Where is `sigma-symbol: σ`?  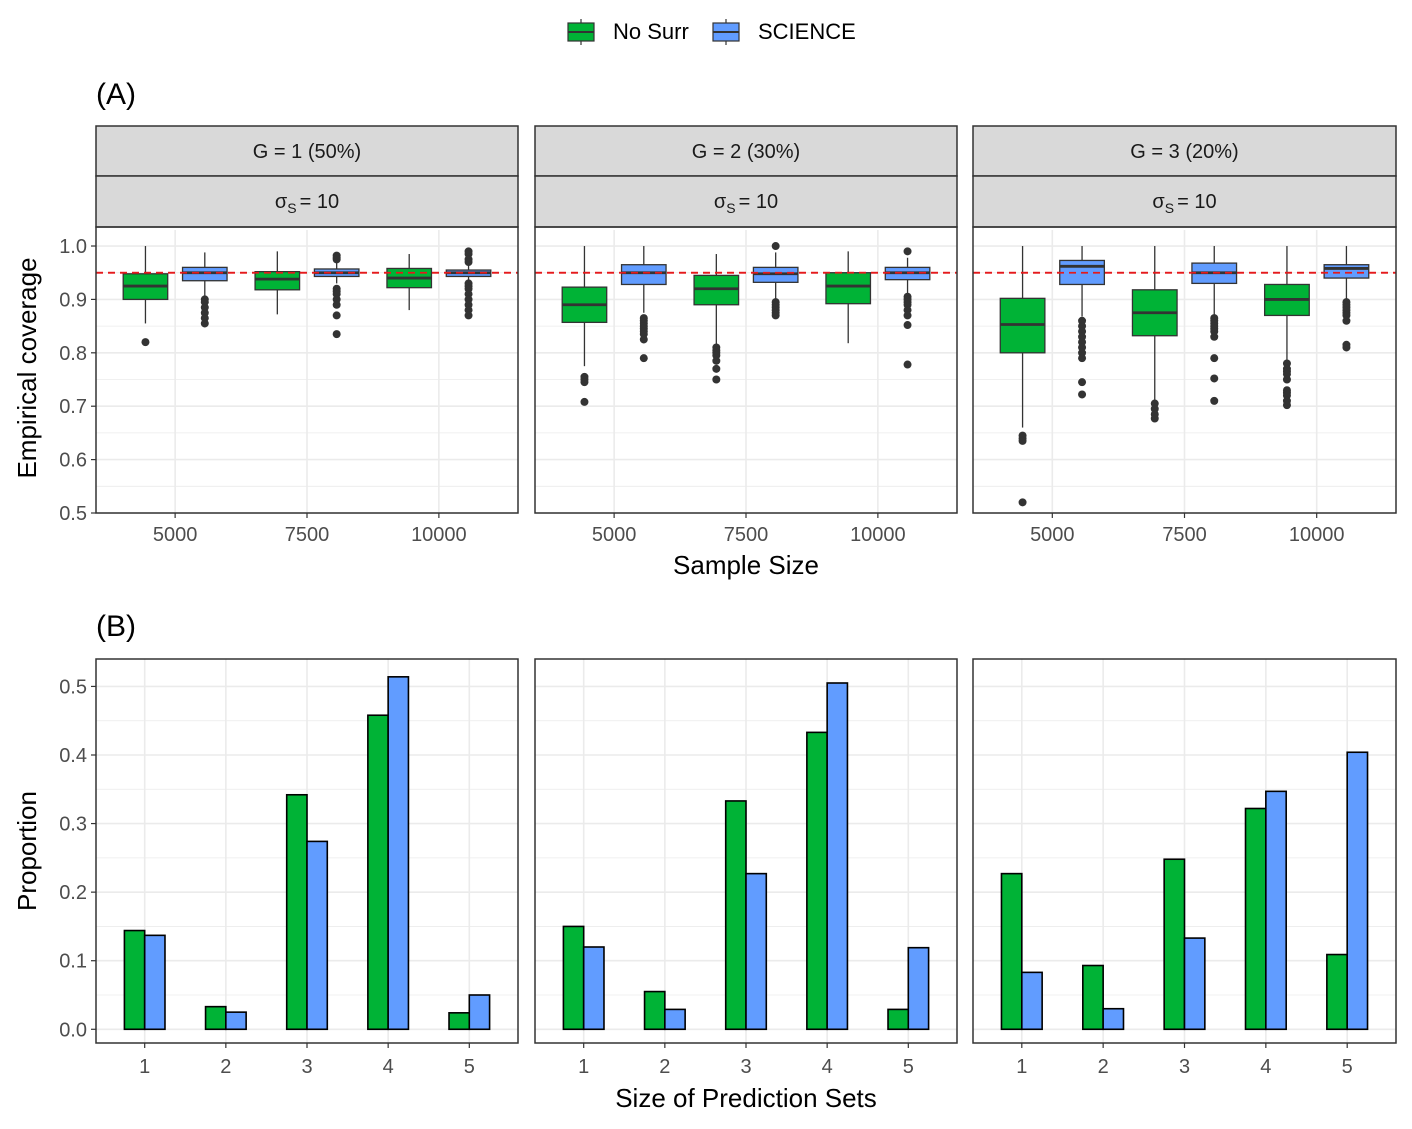 sigma-symbol: σ is located at coordinates (1158, 202).